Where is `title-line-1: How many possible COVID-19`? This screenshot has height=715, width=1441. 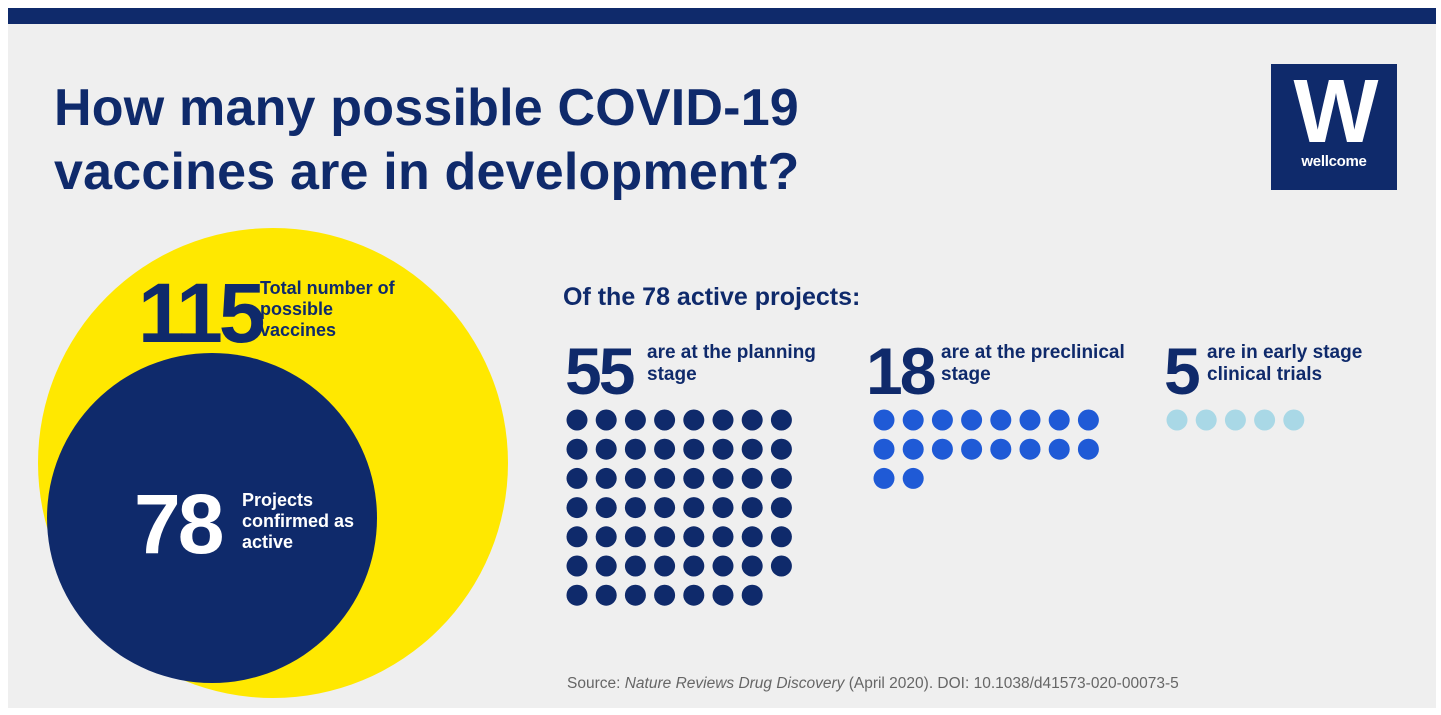 title-line-1: How many possible COVID-19 is located at coordinates (426, 108).